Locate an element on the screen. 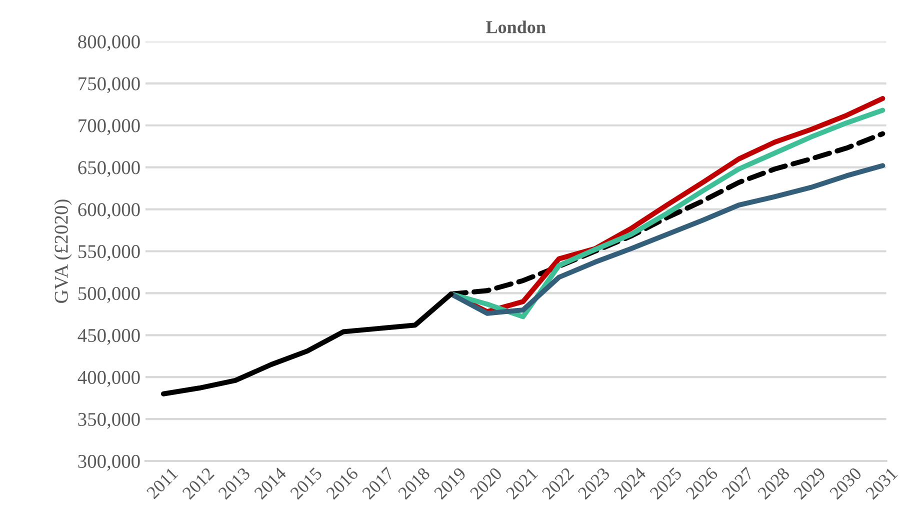  y-tick-label: 700,000 is located at coordinates (109, 127).